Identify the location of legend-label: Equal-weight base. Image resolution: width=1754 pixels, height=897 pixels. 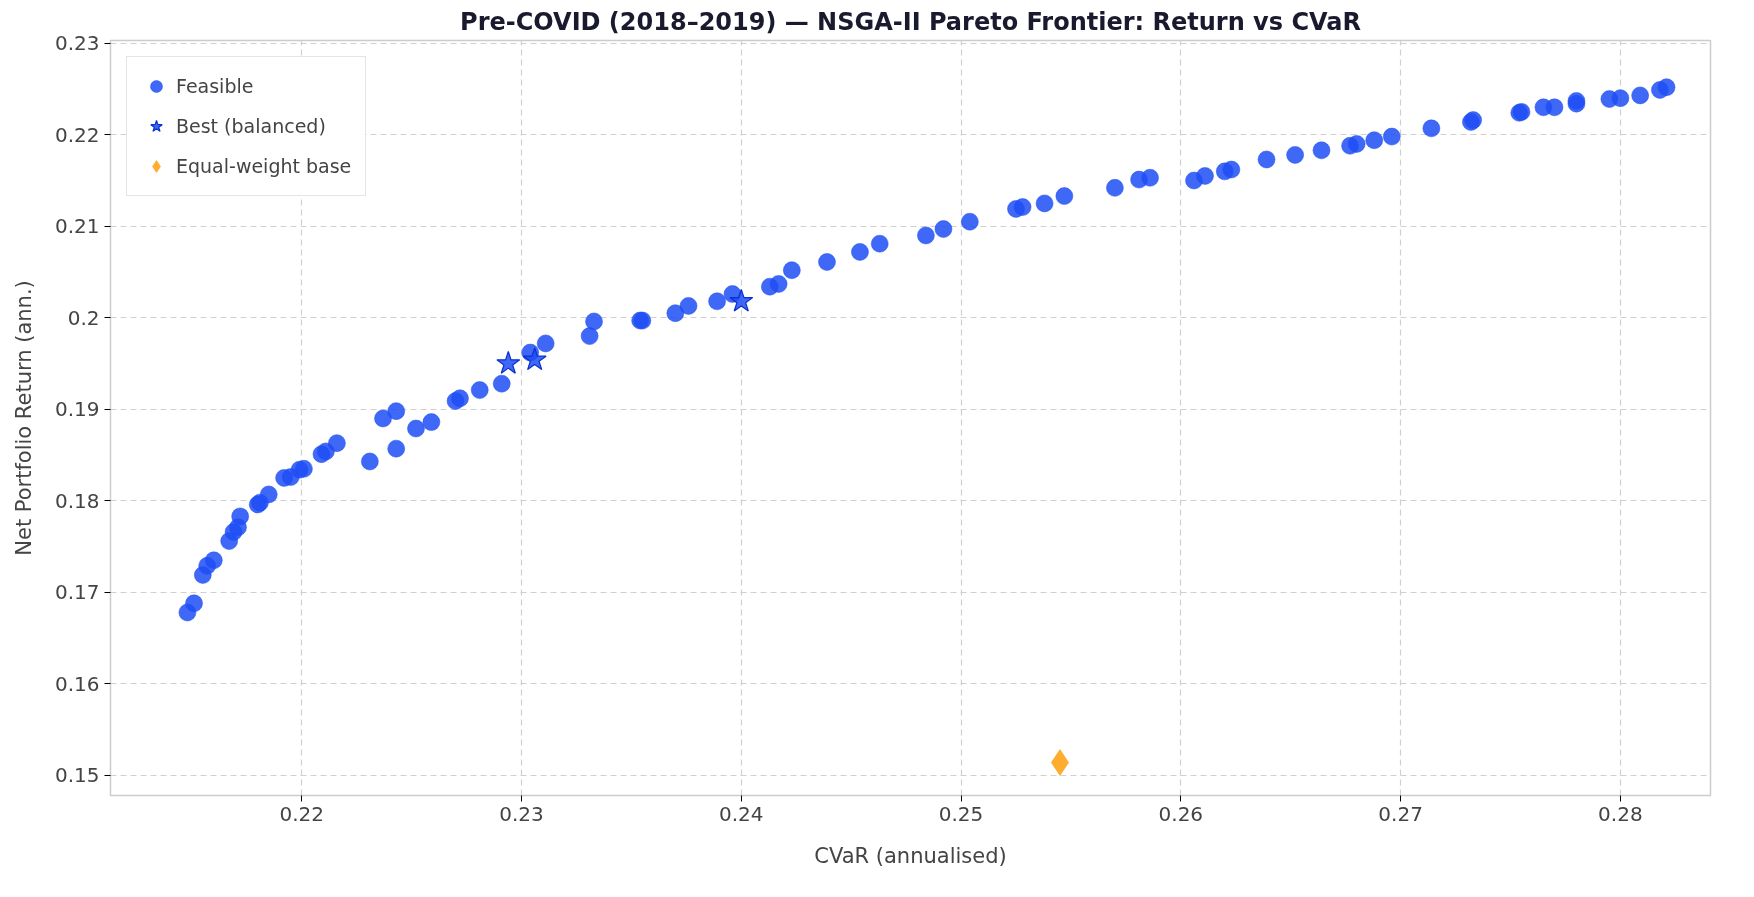
(264, 166).